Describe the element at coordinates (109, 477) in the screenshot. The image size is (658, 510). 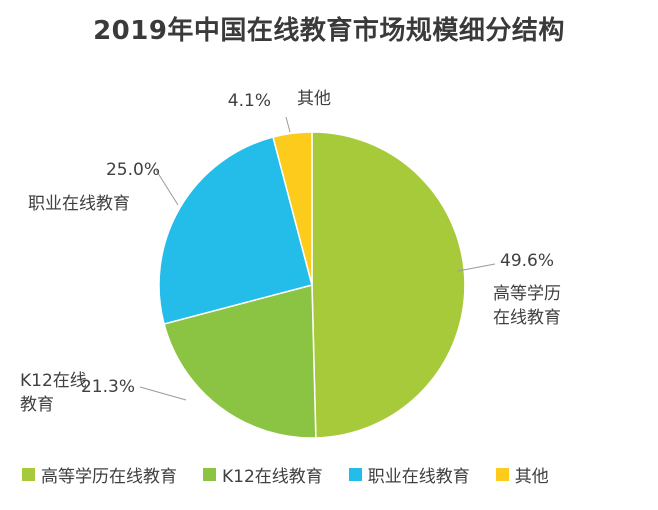
I see `legend-label: 高等学历在线教育` at that location.